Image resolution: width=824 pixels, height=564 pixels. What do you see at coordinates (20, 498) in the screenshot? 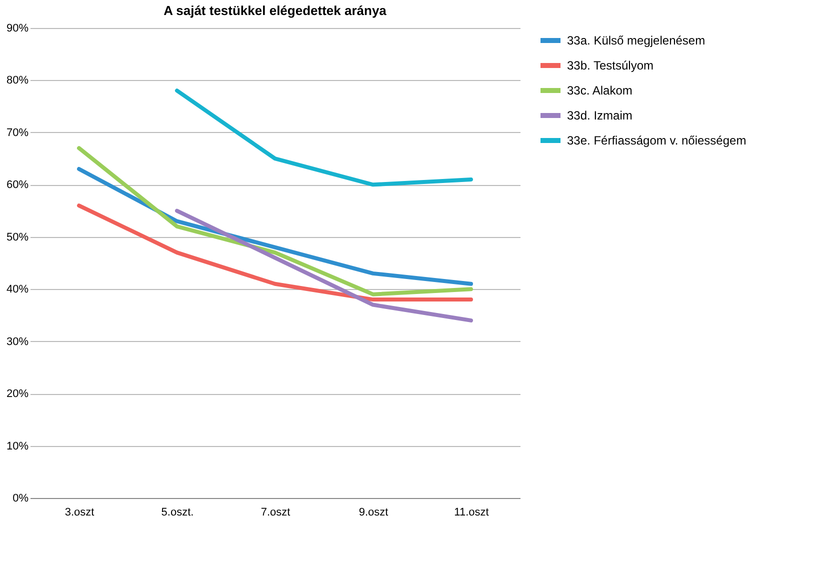
I see `y-tick-label: 0%` at bounding box center [20, 498].